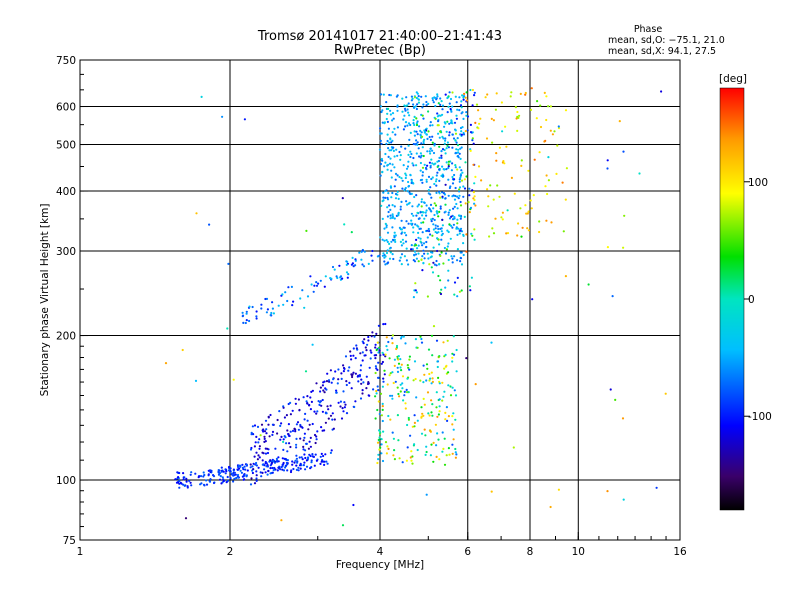 The height and width of the screenshot is (600, 800). Describe the element at coordinates (66, 481) in the screenshot. I see `y-tick-label: 100` at that location.